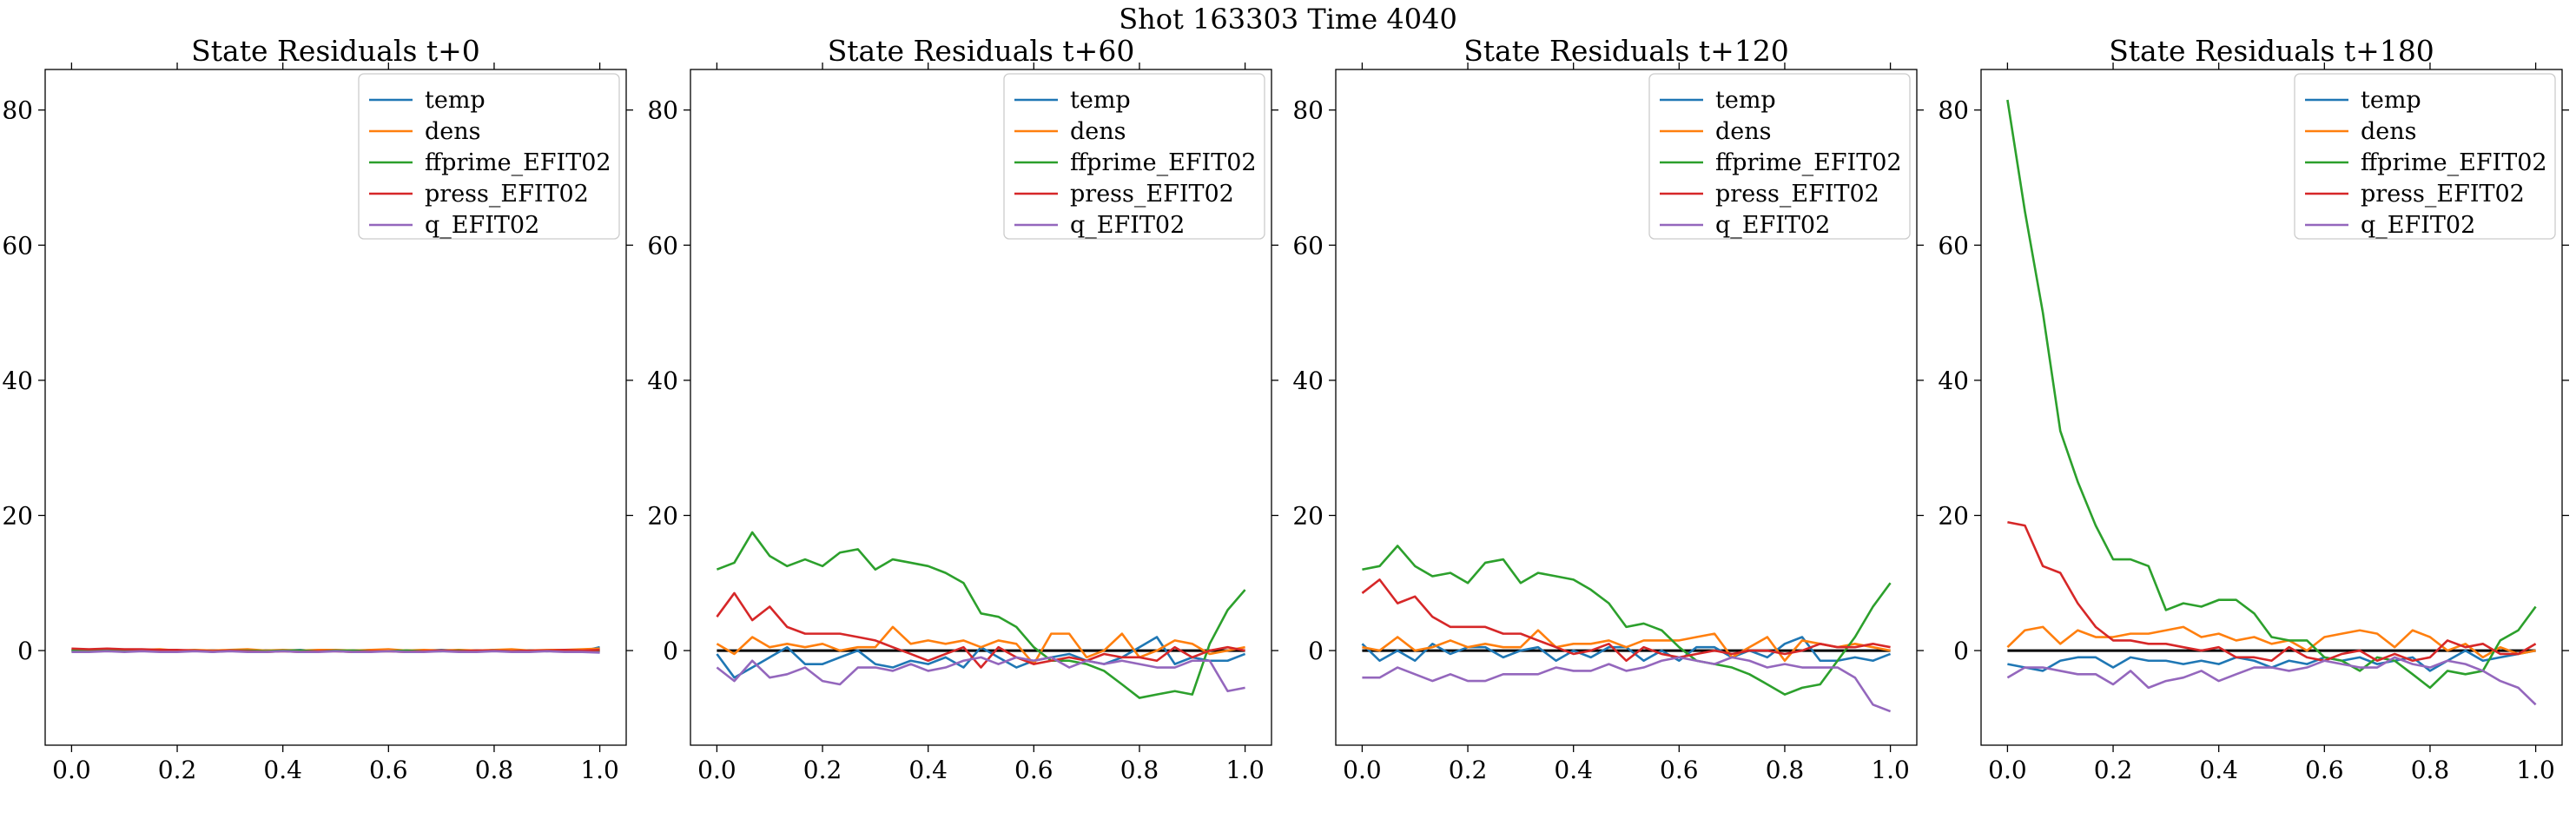  Describe the element at coordinates (982, 51) in the screenshot. I see `panel-title: State Residuals t+60` at that location.